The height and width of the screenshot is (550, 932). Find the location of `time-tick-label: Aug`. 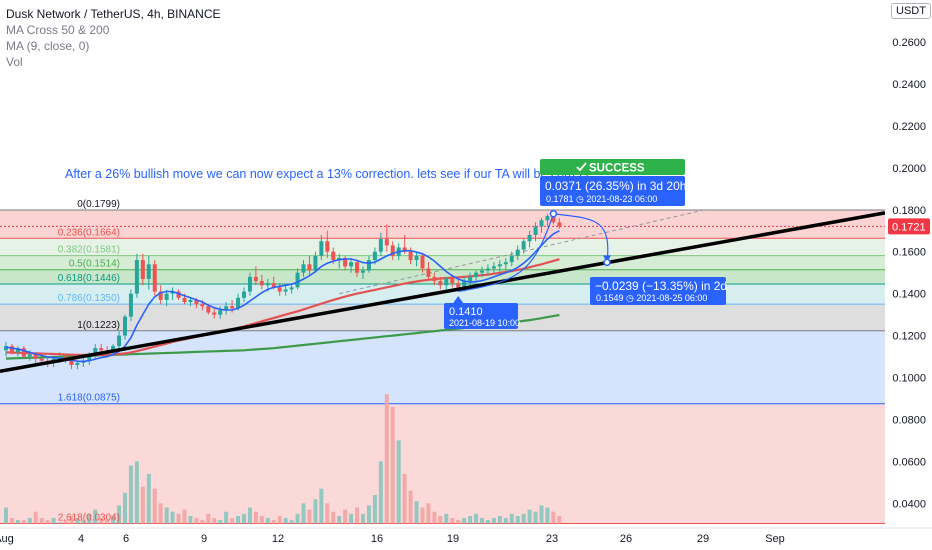

time-tick-label: Aug is located at coordinates (7, 539).